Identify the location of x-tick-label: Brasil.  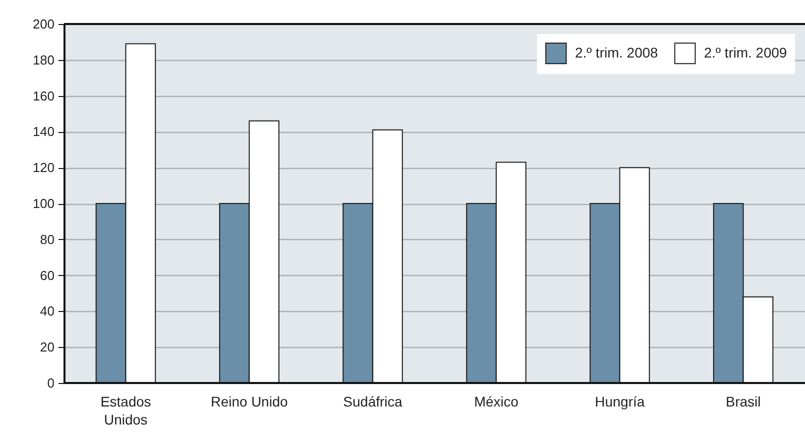
(743, 402).